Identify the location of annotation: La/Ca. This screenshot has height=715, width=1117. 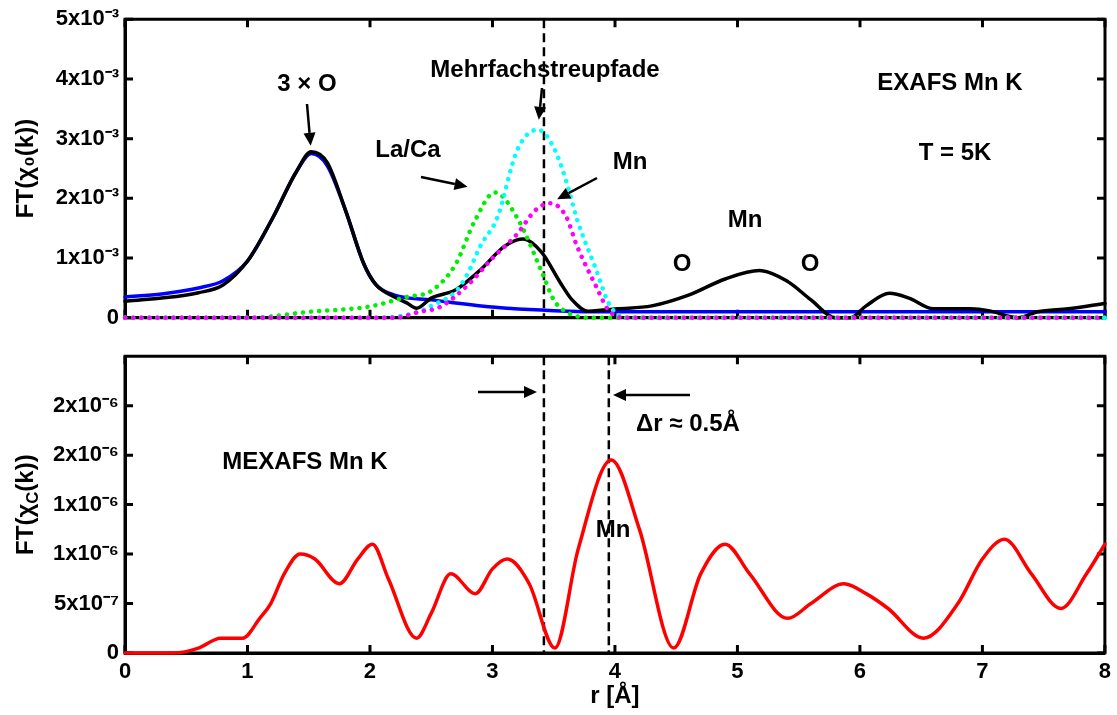
(408, 148).